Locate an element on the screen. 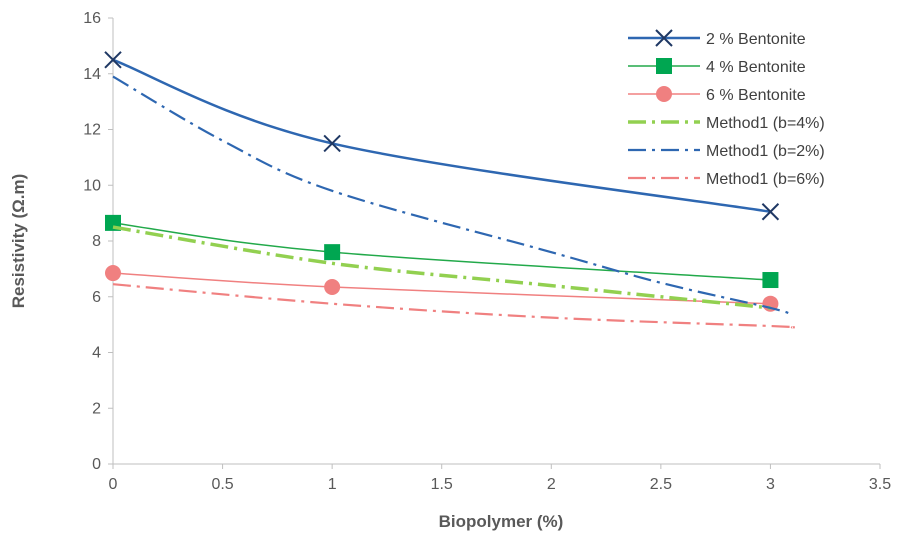 The width and height of the screenshot is (897, 536). series-line-4-bentonite is located at coordinates (441, 251).